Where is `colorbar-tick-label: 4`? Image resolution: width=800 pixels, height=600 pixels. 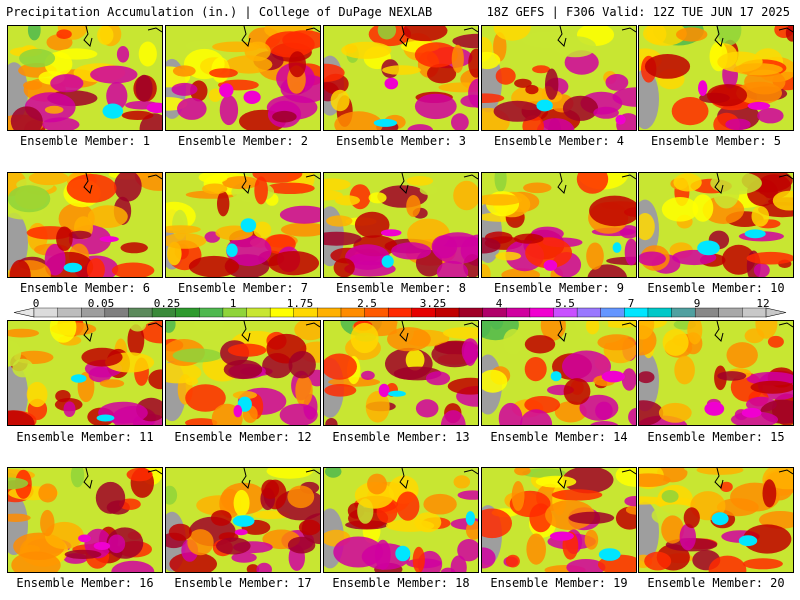 colorbar-tick-label: 4 is located at coordinates (499, 303).